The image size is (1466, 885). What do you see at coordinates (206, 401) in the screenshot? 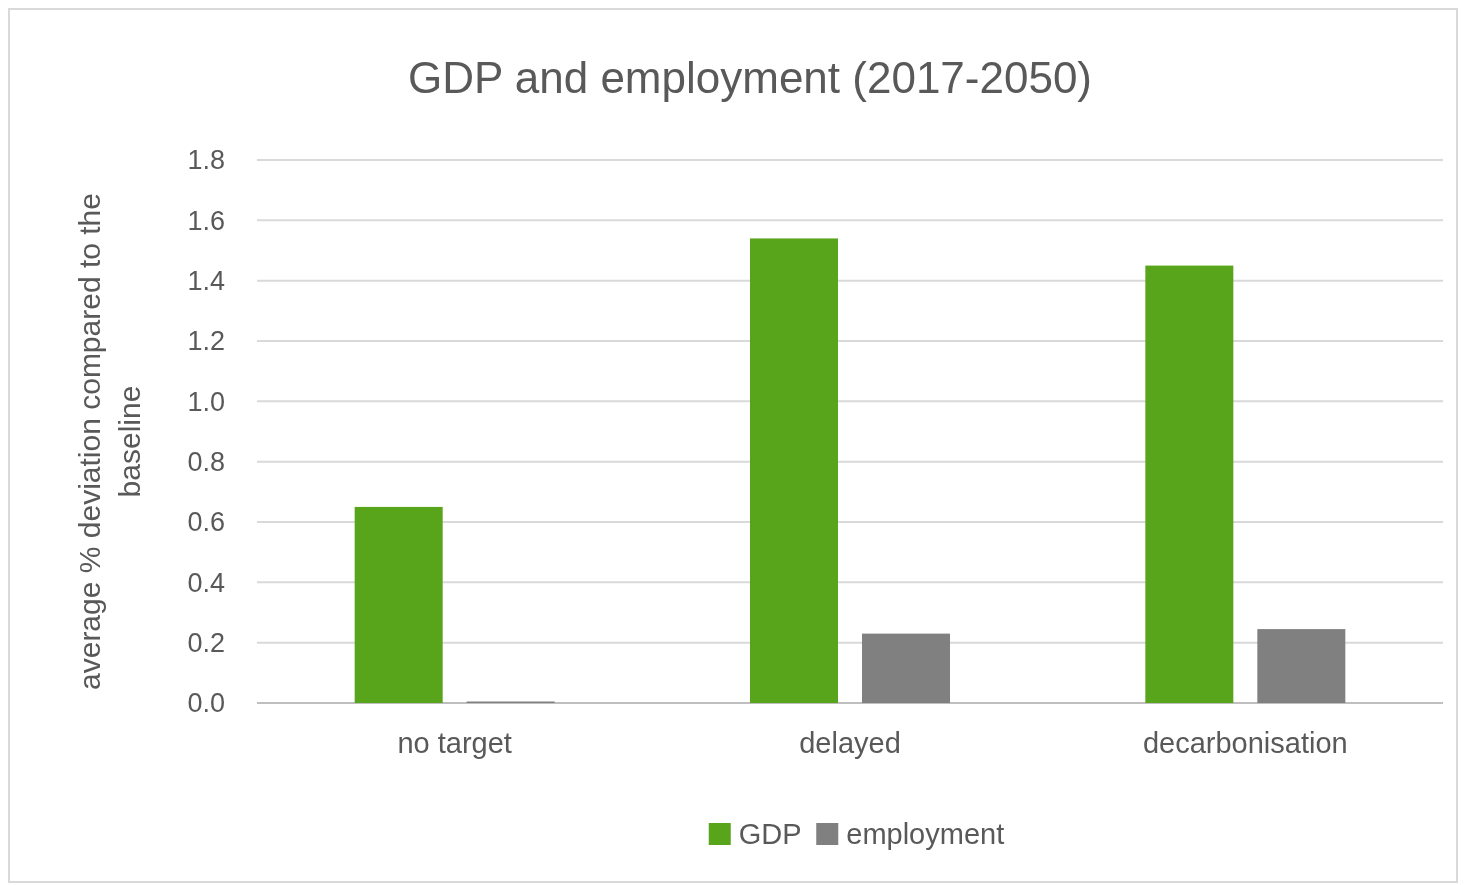
I see `y-tick-label: 1.0` at bounding box center [206, 401].